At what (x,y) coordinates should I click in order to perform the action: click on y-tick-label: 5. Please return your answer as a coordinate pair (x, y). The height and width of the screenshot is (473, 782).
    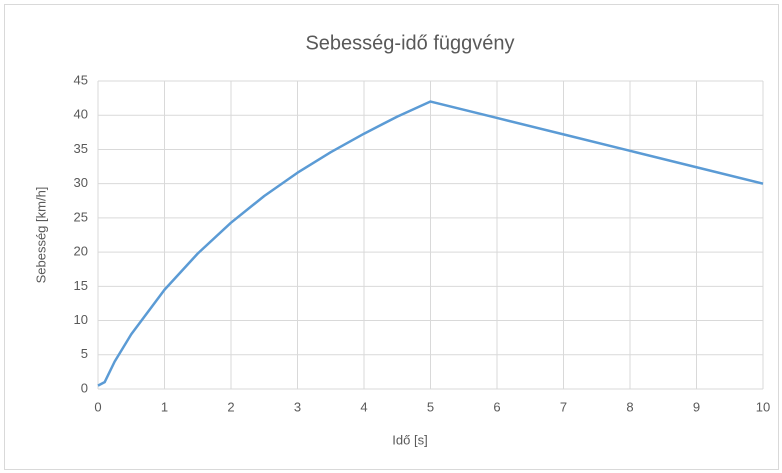
    Looking at the image, I should click on (84, 353).